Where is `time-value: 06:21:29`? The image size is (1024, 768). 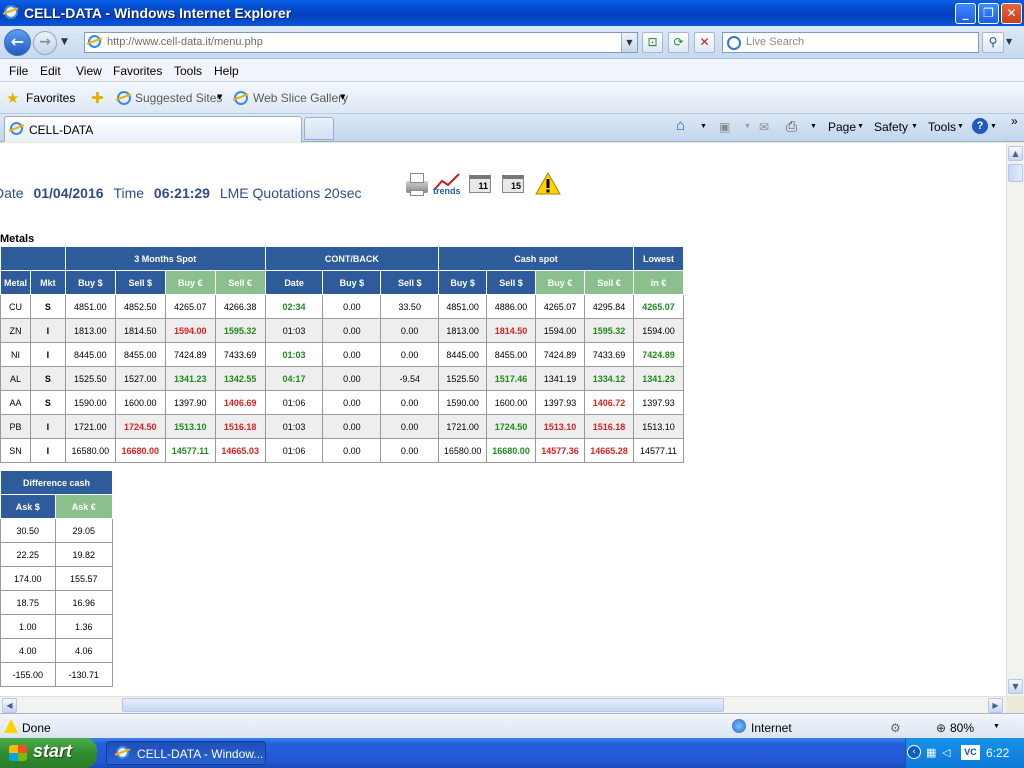 time-value: 06:21:29 is located at coordinates (181, 193).